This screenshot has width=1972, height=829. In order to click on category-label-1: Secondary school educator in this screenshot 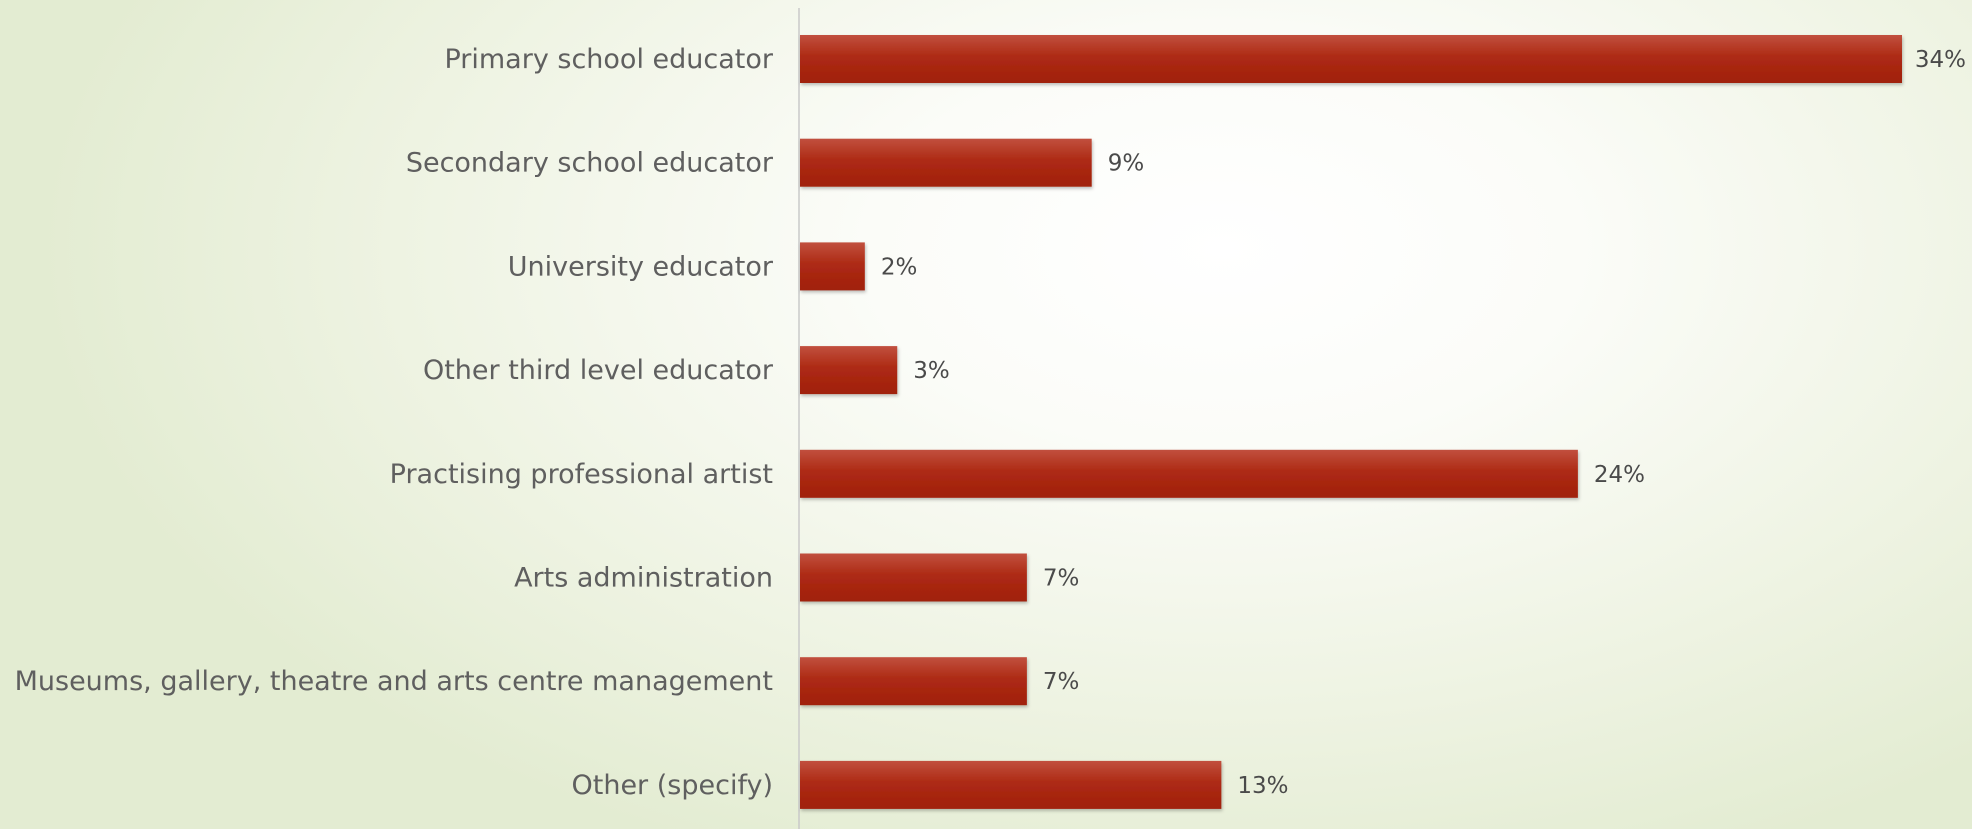, I will do `click(590, 163)`.